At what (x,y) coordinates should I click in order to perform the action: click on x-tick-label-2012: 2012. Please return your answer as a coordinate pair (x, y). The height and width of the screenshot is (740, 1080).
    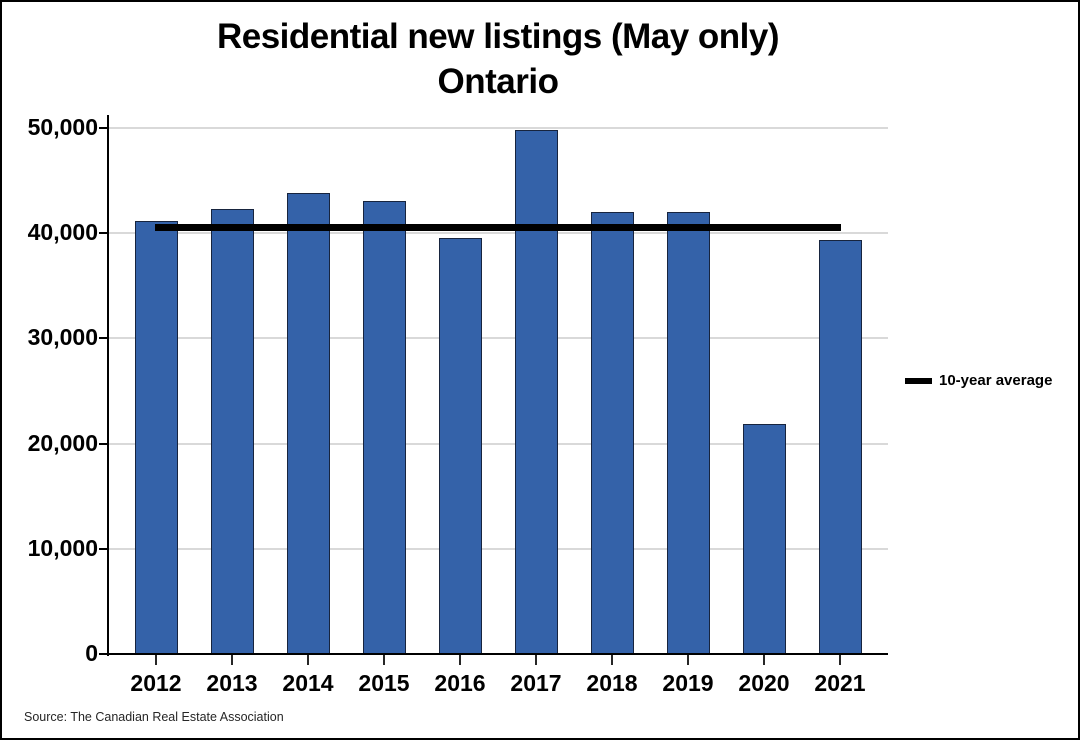
    Looking at the image, I should click on (156, 683).